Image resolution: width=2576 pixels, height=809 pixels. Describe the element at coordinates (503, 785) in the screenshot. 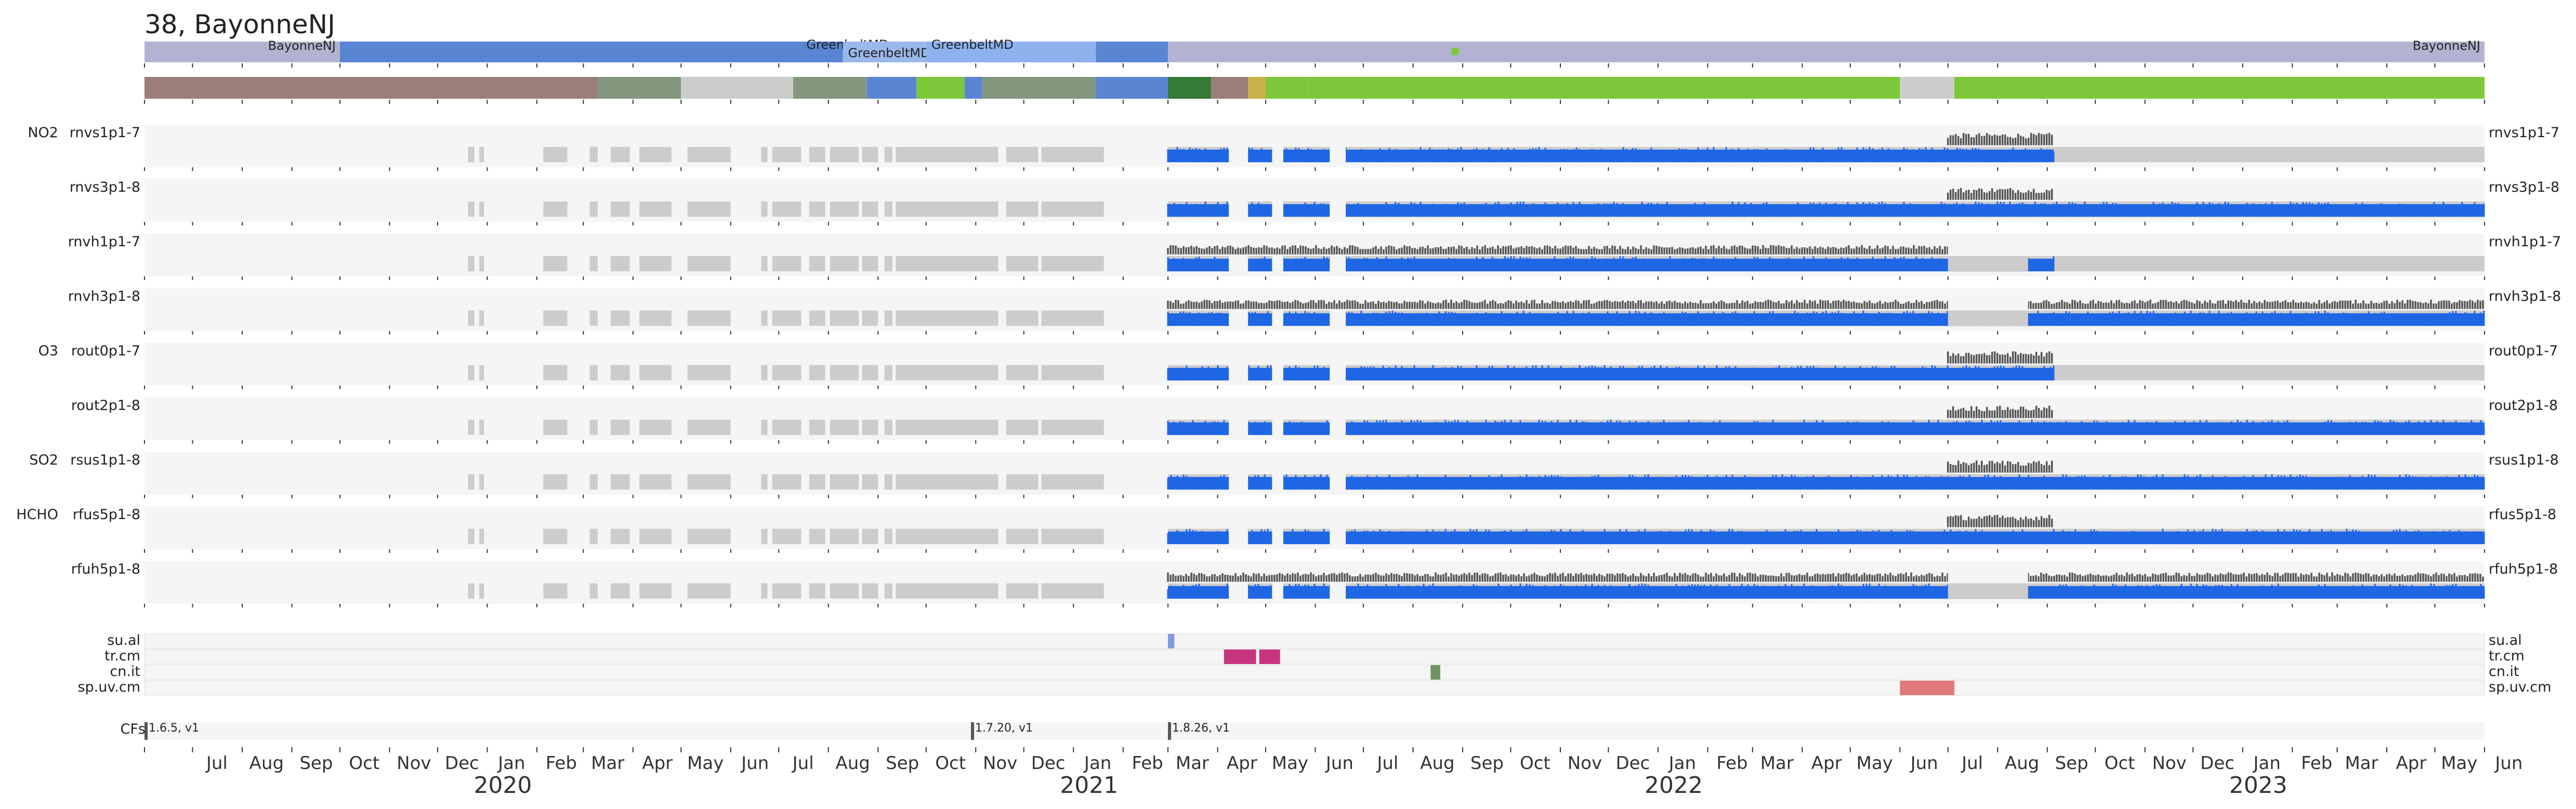

I see `year-label: 2020` at that location.